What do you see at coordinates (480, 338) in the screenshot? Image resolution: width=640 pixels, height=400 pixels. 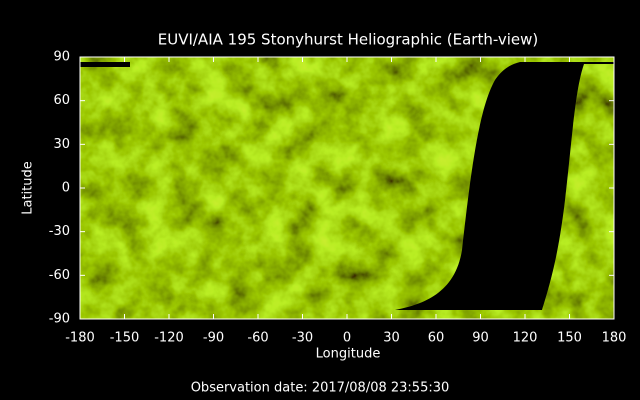 I see `x-tick-label: 90` at bounding box center [480, 338].